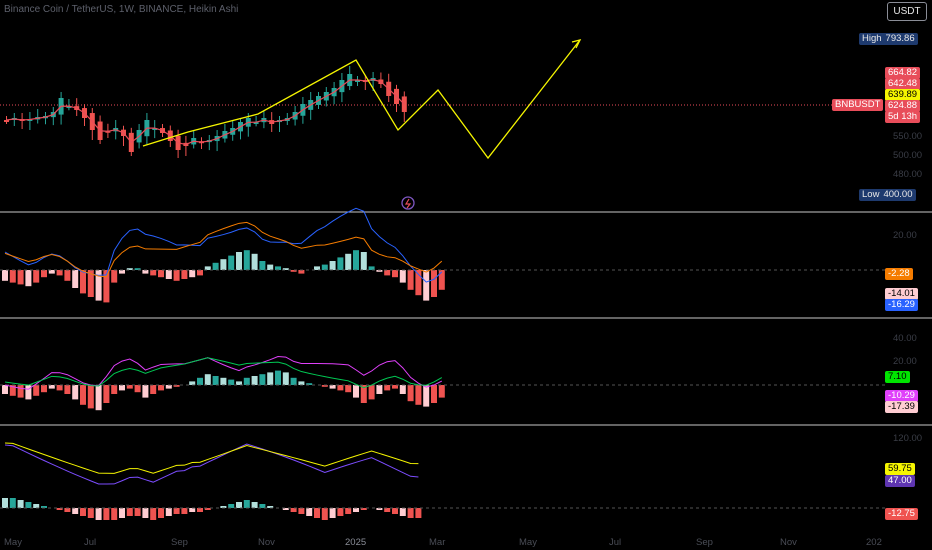 This screenshot has width=932, height=550. What do you see at coordinates (900, 469) in the screenshot?
I see `macd3-signal-badge: 59.75` at bounding box center [900, 469].